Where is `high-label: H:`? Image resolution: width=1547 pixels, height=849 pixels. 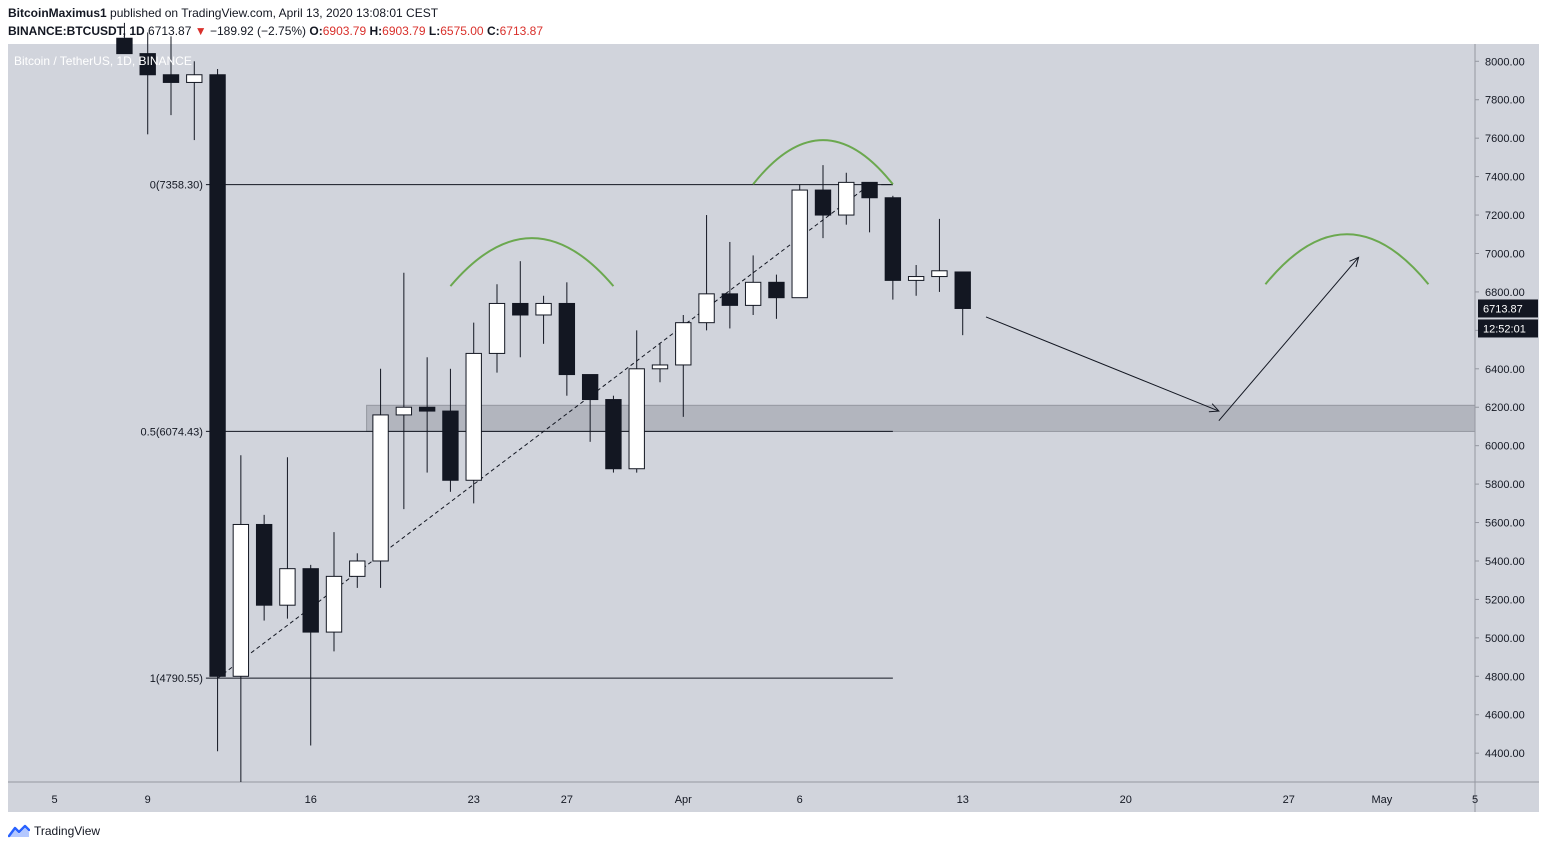
high-label: H: is located at coordinates (376, 31).